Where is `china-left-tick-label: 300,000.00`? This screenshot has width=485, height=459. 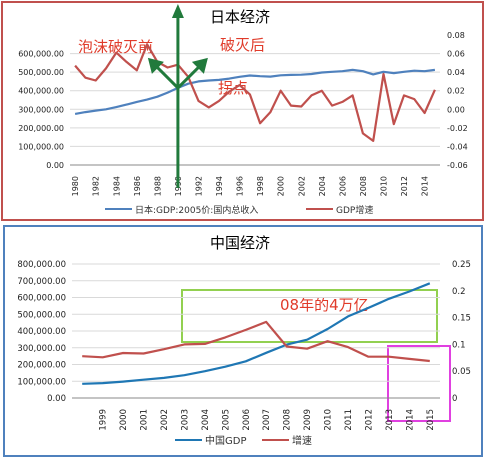
china-left-tick-label: 300,000.00 is located at coordinates (41, 349).